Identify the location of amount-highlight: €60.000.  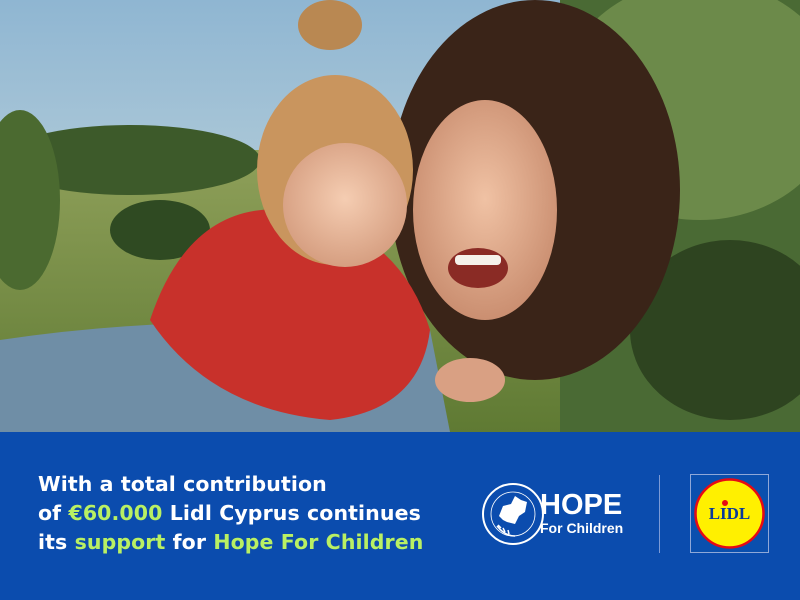
(115, 513).